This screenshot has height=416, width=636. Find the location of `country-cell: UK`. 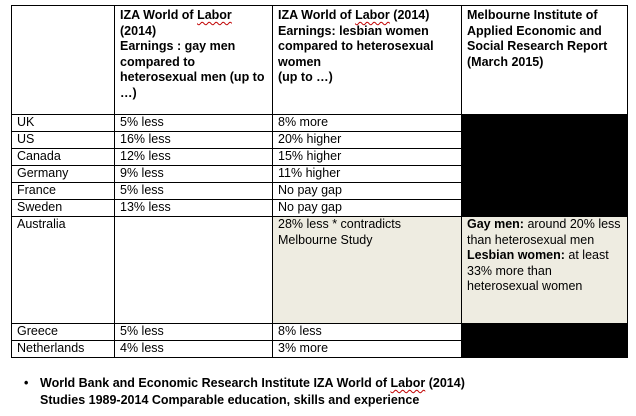

country-cell: UK is located at coordinates (63, 123).